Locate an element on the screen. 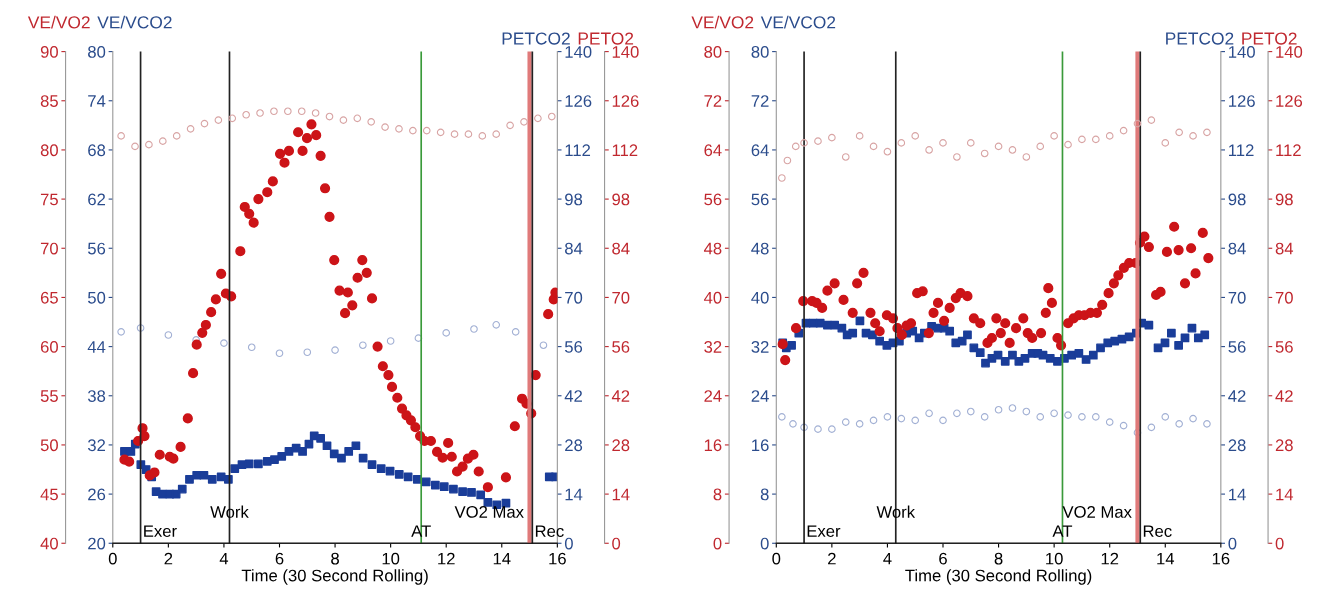 This screenshot has width=1327, height=607. x-tick-label: 6 is located at coordinates (279, 558).